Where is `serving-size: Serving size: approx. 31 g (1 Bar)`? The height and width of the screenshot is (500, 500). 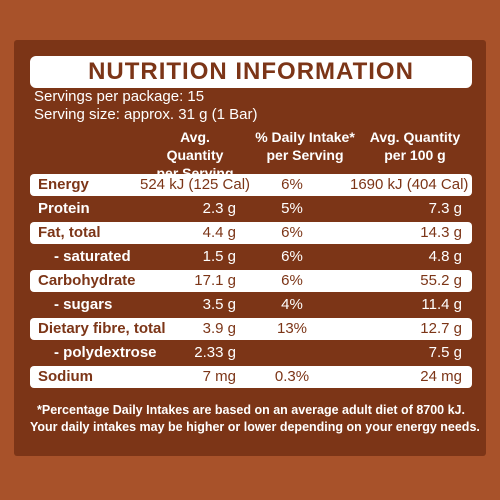 serving-size: Serving size: approx. 31 g (1 Bar) is located at coordinates (146, 114).